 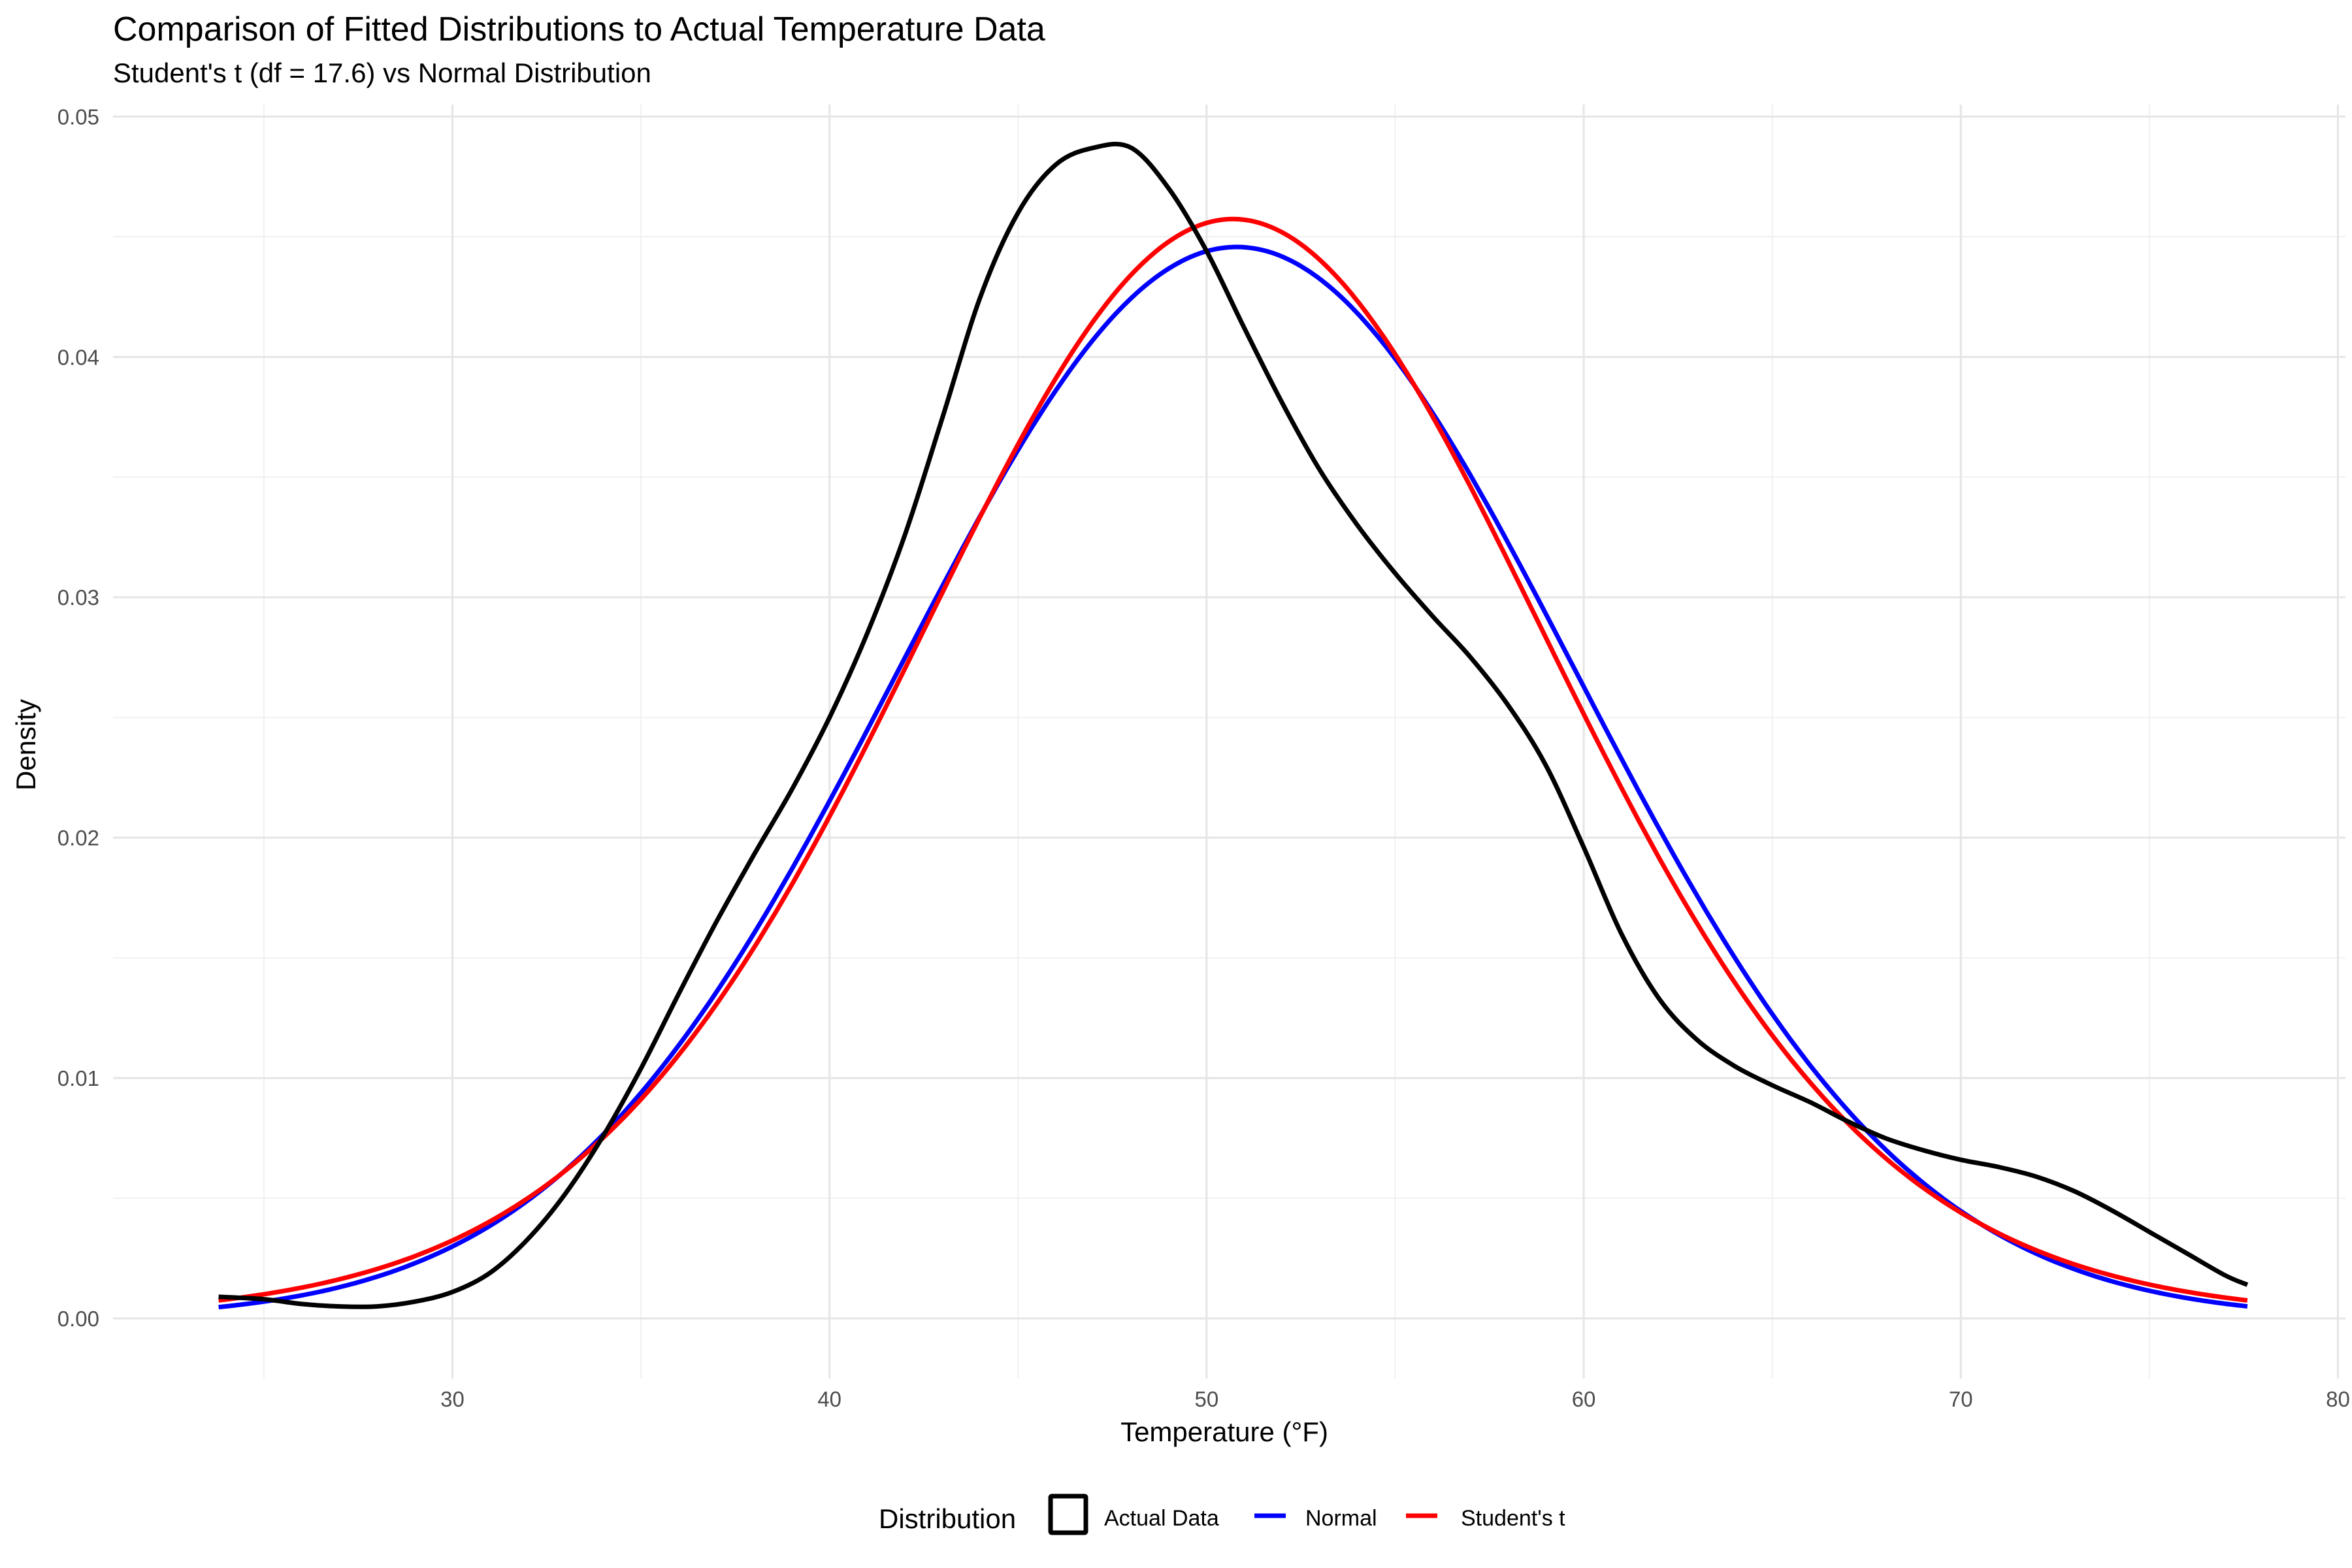 I want to click on legend-label-actual-data: Actual Data, so click(x=1161, y=1518).